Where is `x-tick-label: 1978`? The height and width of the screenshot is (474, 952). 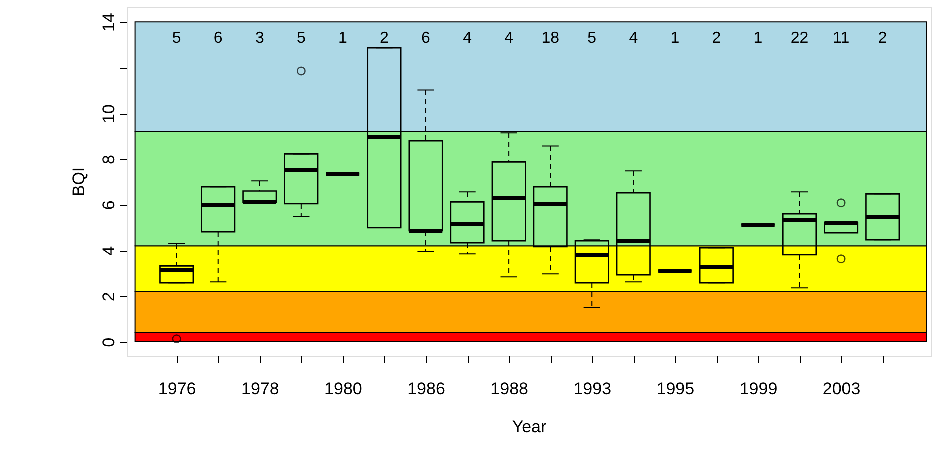
x-tick-label: 1978 is located at coordinates (260, 389).